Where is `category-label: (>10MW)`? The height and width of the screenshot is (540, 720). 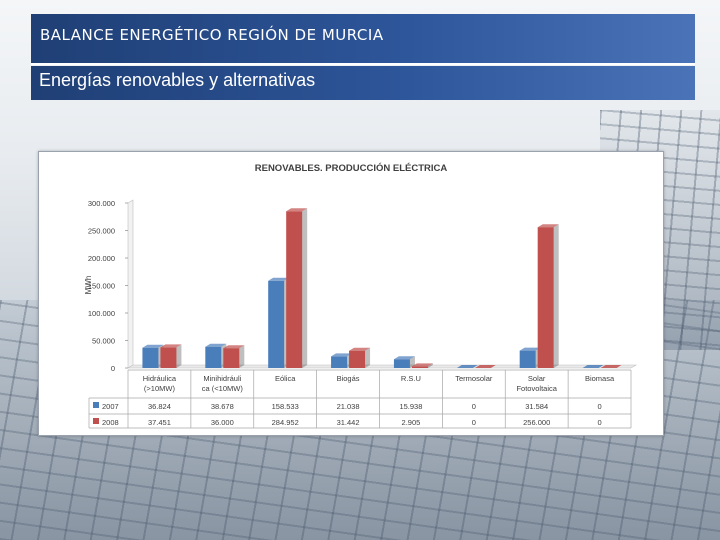 category-label: (>10MW) is located at coordinates (160, 388).